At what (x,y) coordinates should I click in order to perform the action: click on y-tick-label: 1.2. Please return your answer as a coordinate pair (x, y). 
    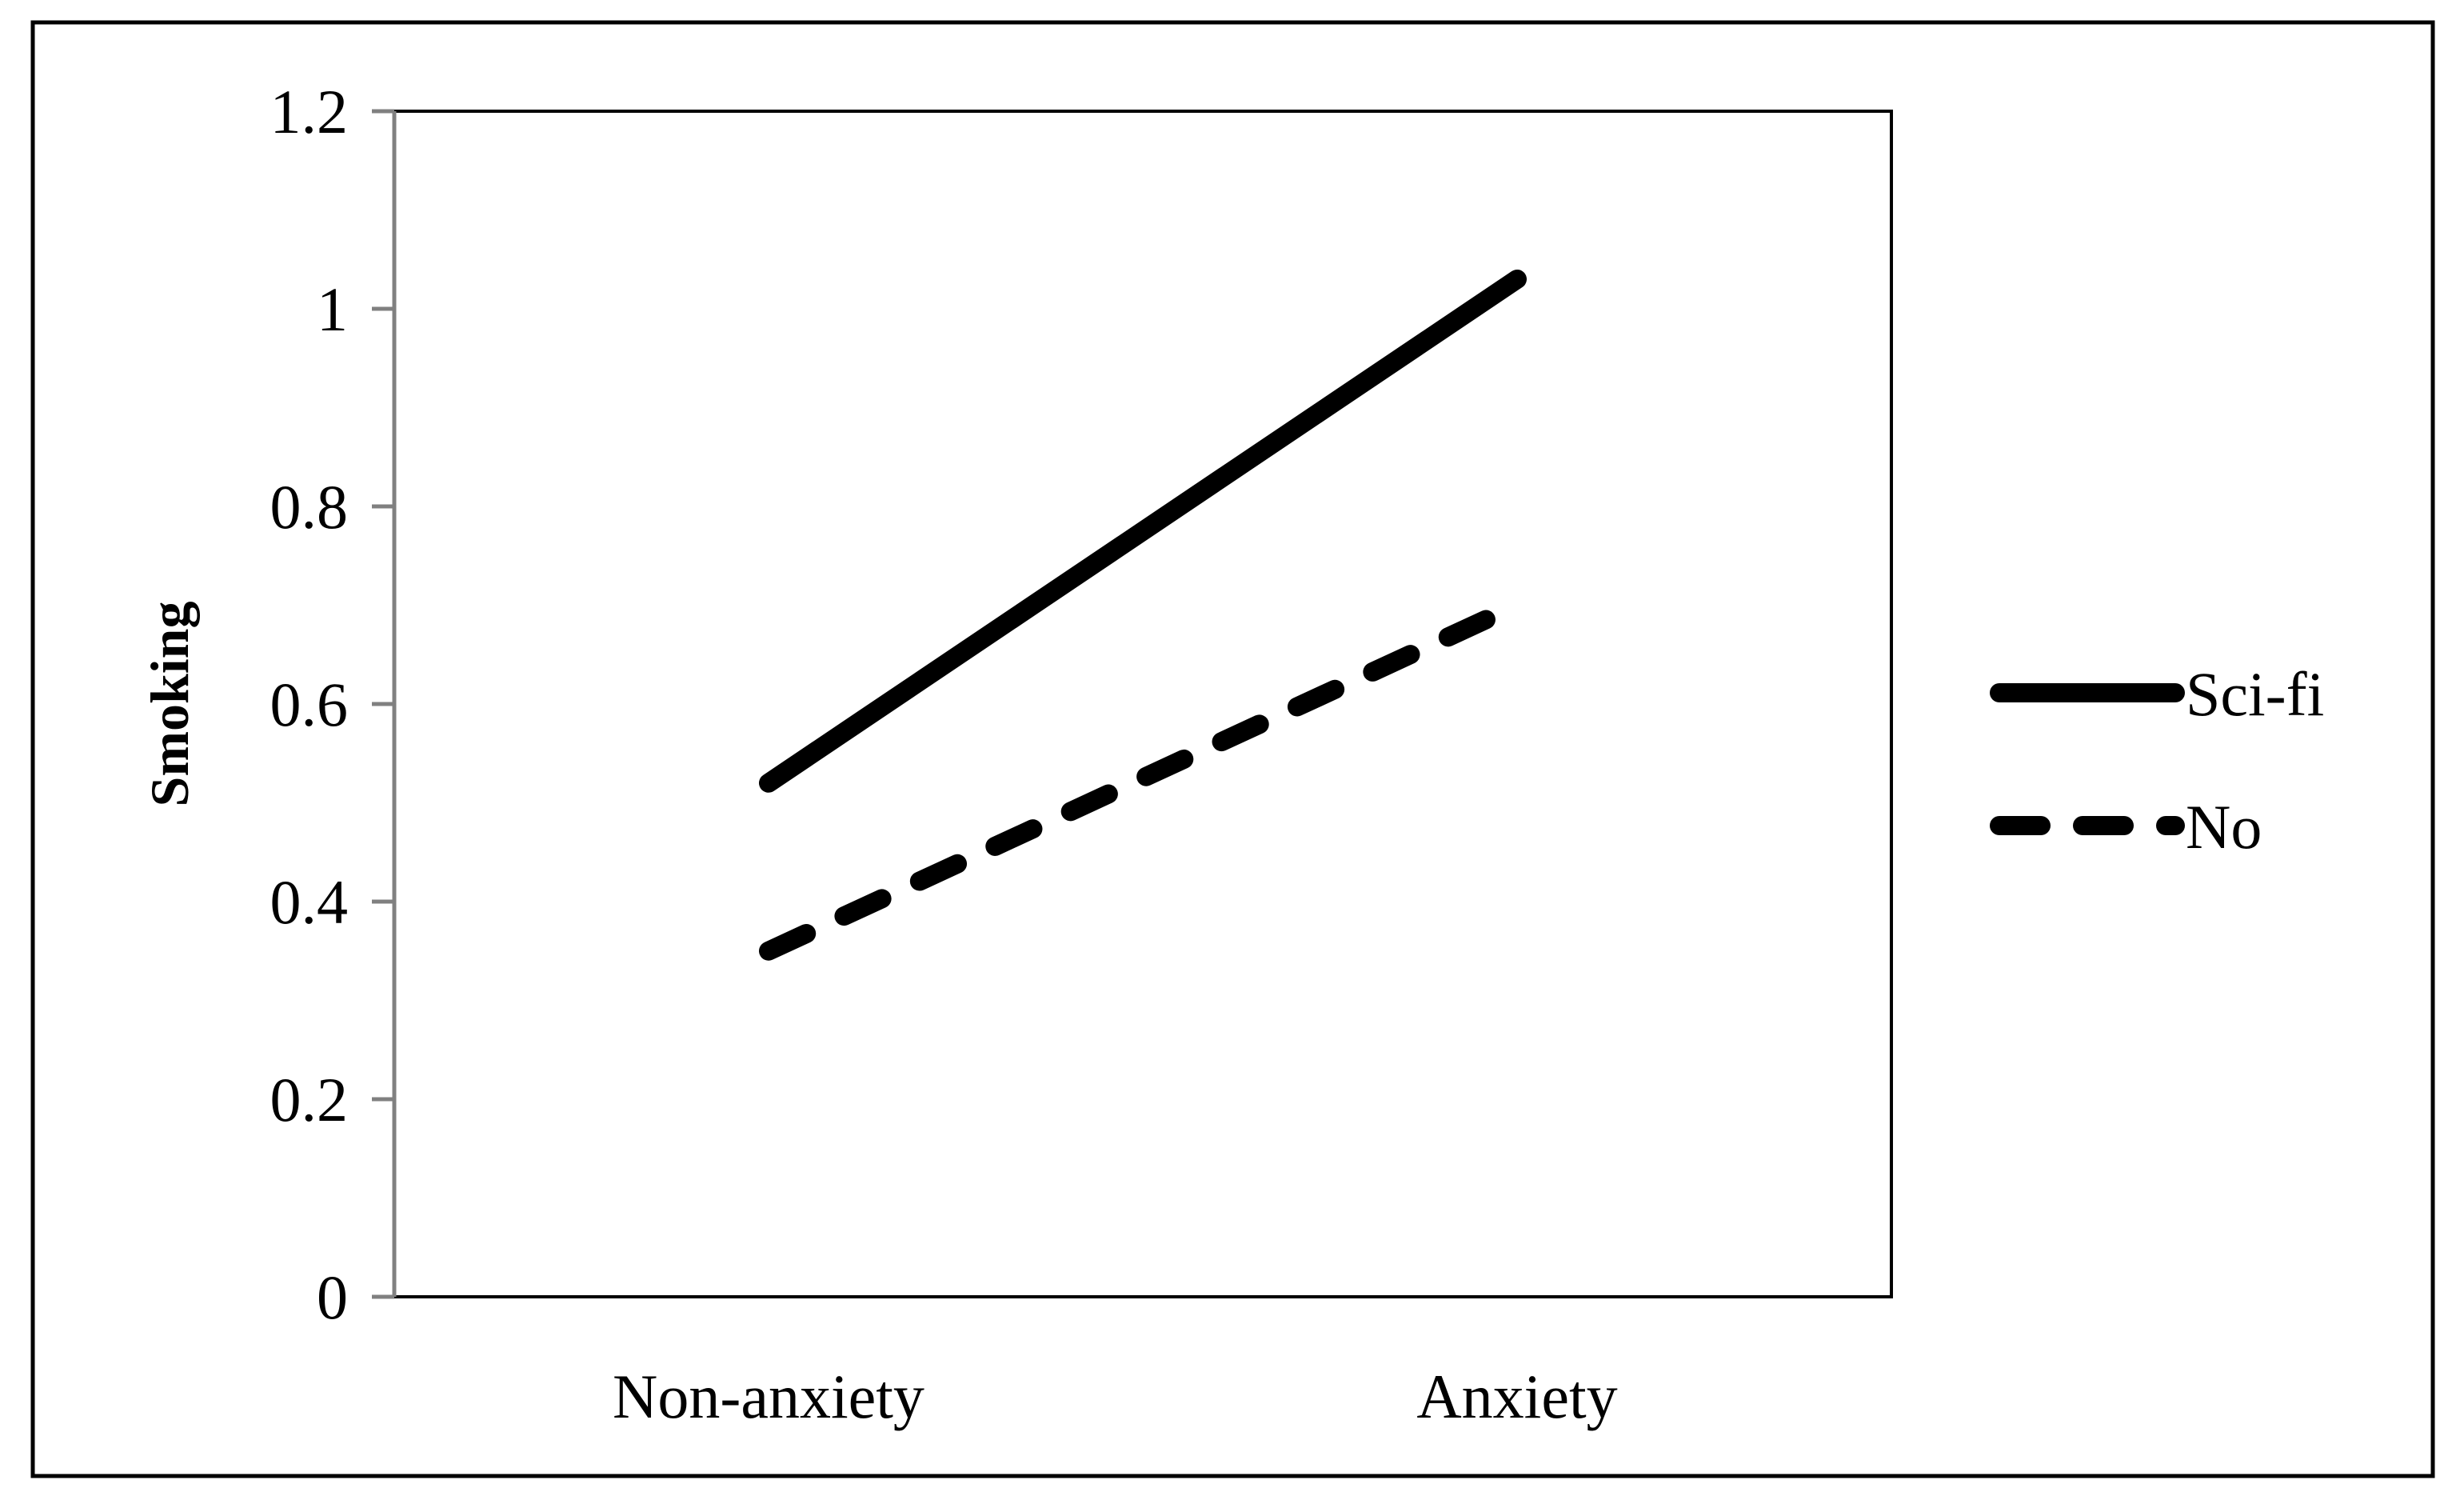
    Looking at the image, I should click on (309, 111).